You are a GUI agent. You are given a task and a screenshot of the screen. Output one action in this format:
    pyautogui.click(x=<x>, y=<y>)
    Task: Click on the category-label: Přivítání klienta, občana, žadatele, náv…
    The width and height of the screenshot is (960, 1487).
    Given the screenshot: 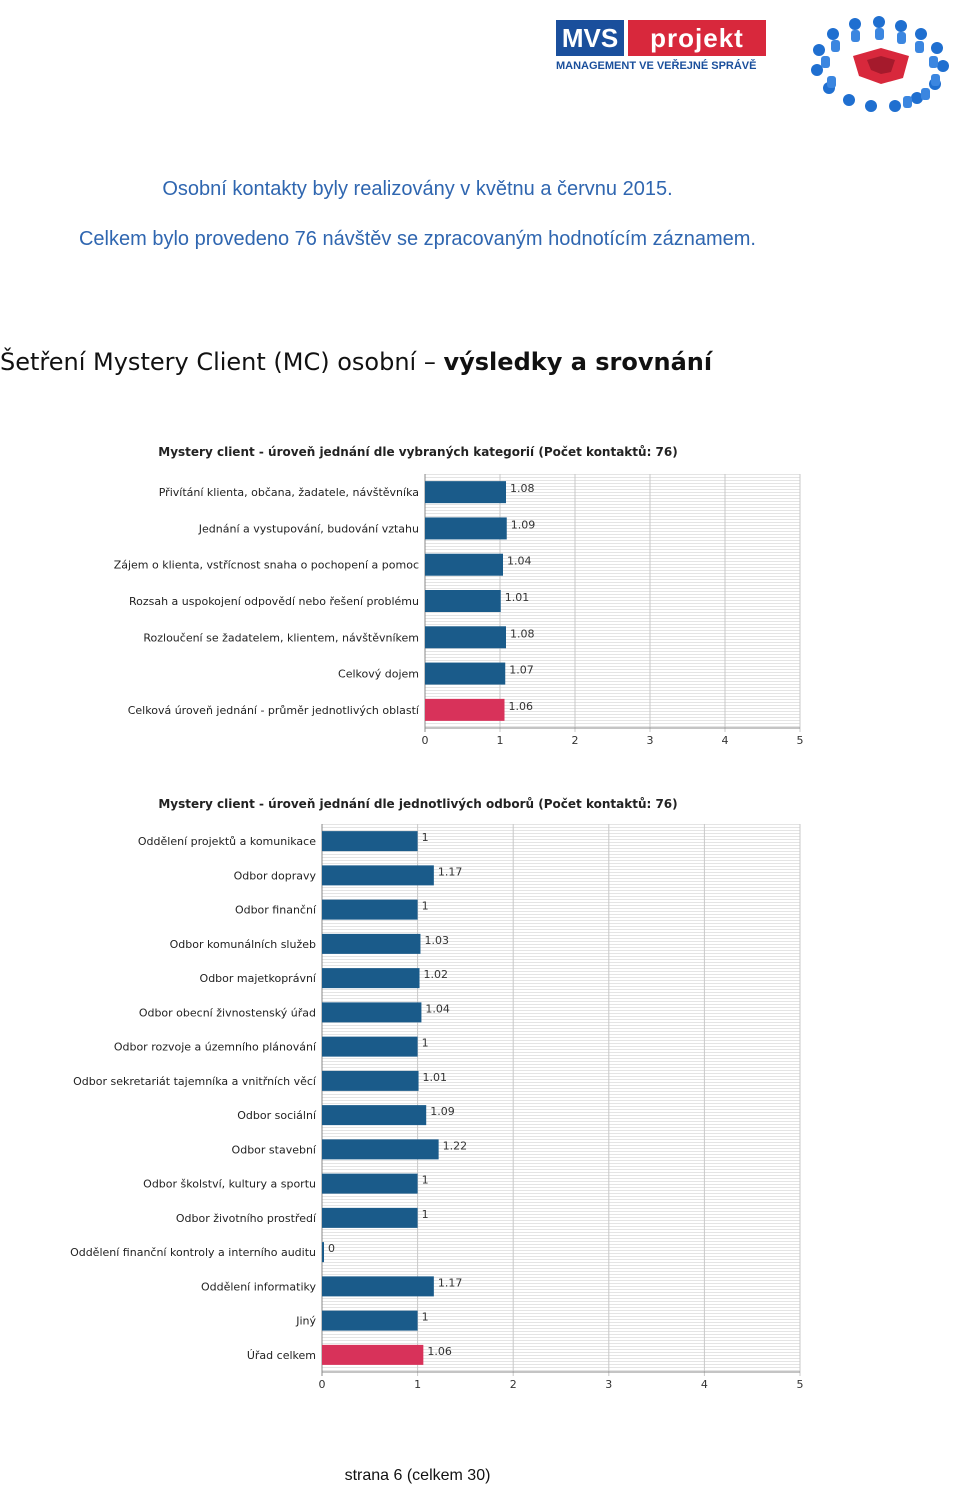 What is the action you would take?
    pyautogui.click(x=289, y=492)
    